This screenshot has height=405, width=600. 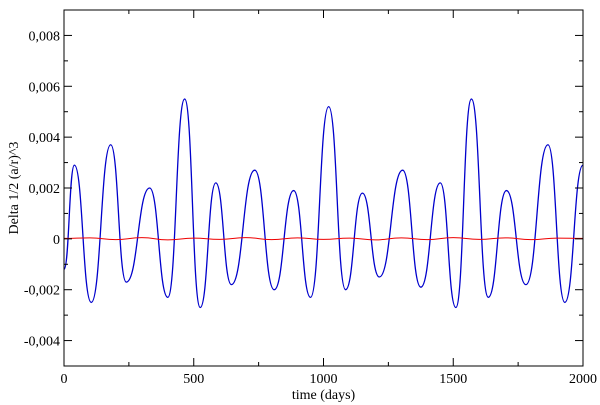 What do you see at coordinates (453, 379) in the screenshot?
I see `x-tick-label: 1500` at bounding box center [453, 379].